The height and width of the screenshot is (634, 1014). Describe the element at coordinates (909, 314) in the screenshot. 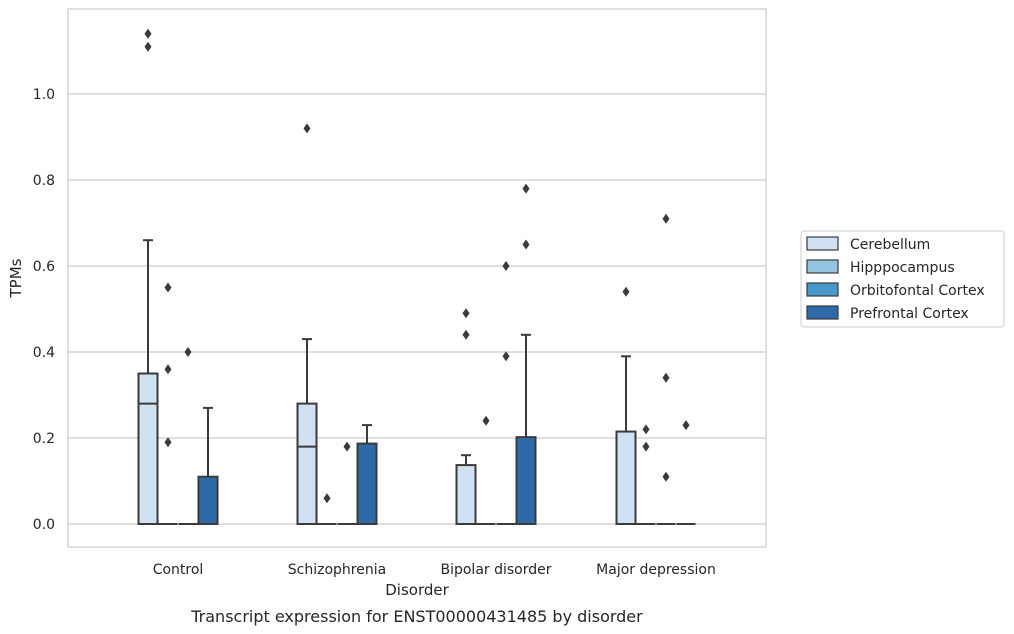

I see `legend-label: Prefrontal Cortex` at that location.